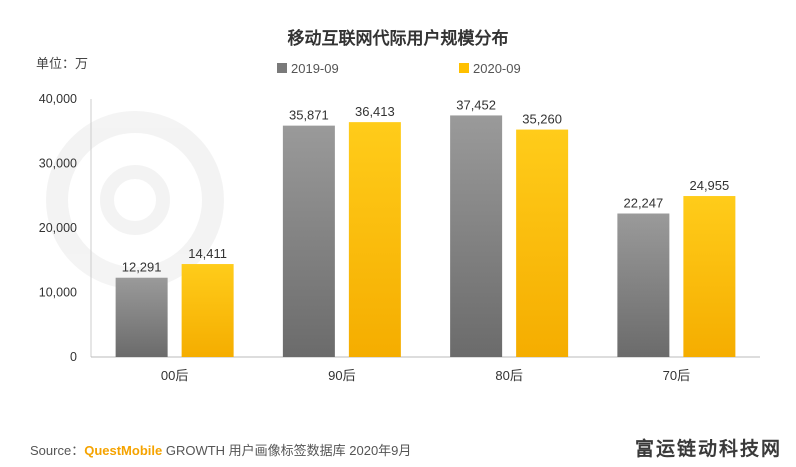  Describe the element at coordinates (399, 68) in the screenshot. I see `legend: 2019-09 2020-09` at that location.